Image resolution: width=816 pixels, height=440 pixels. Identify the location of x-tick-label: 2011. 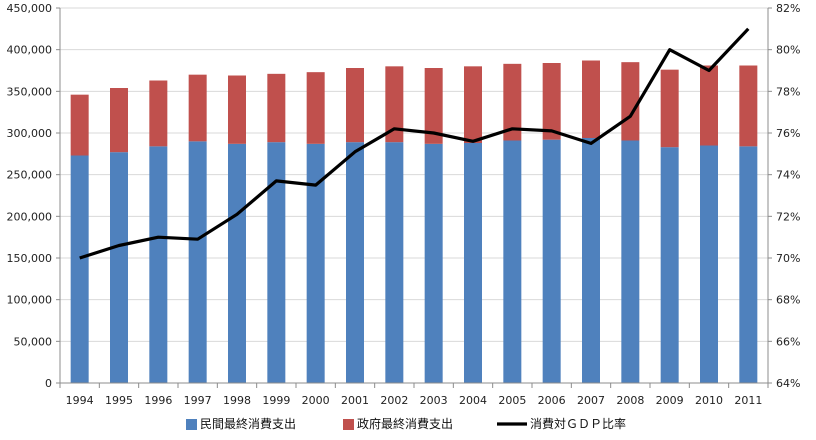
(748, 400).